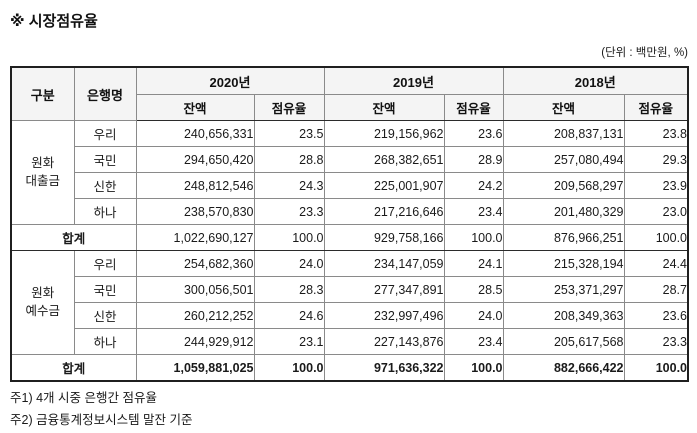 The height and width of the screenshot is (433, 697). What do you see at coordinates (195, 185) in the screenshot?
I see `balance-cell: 248,812,546` at bounding box center [195, 185].